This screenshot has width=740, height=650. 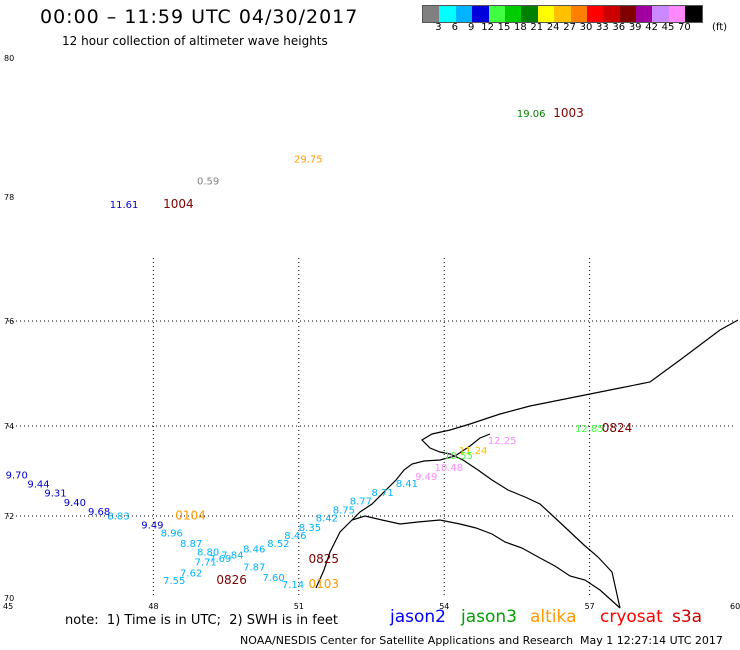 What do you see at coordinates (473, 451) in the screenshot?
I see `wave-height-value: 11.24` at bounding box center [473, 451].